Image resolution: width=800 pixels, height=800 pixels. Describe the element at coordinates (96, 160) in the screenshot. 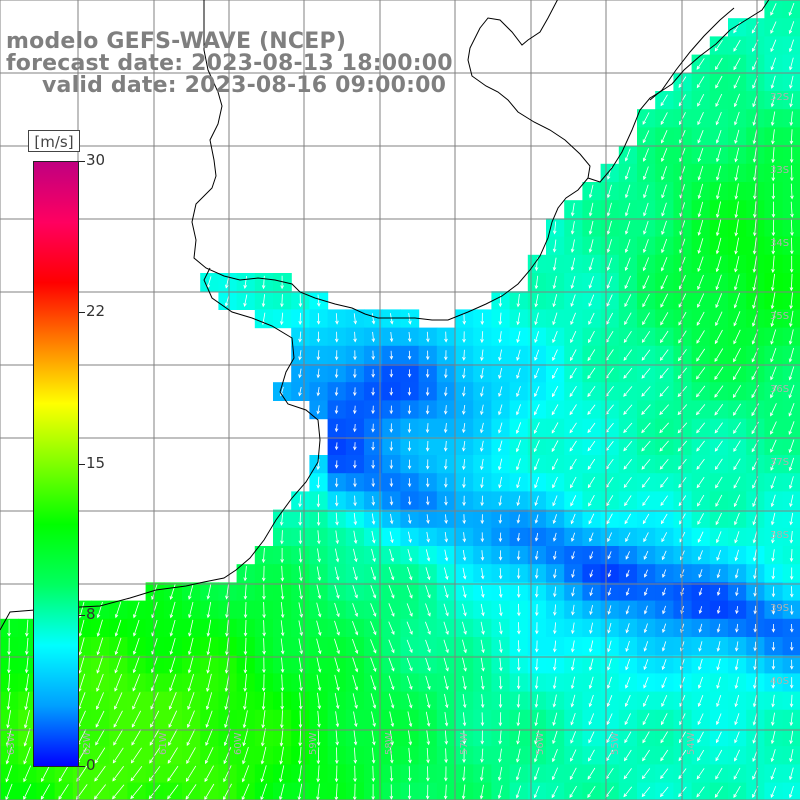

I see `colorbar-label-30: 30` at that location.